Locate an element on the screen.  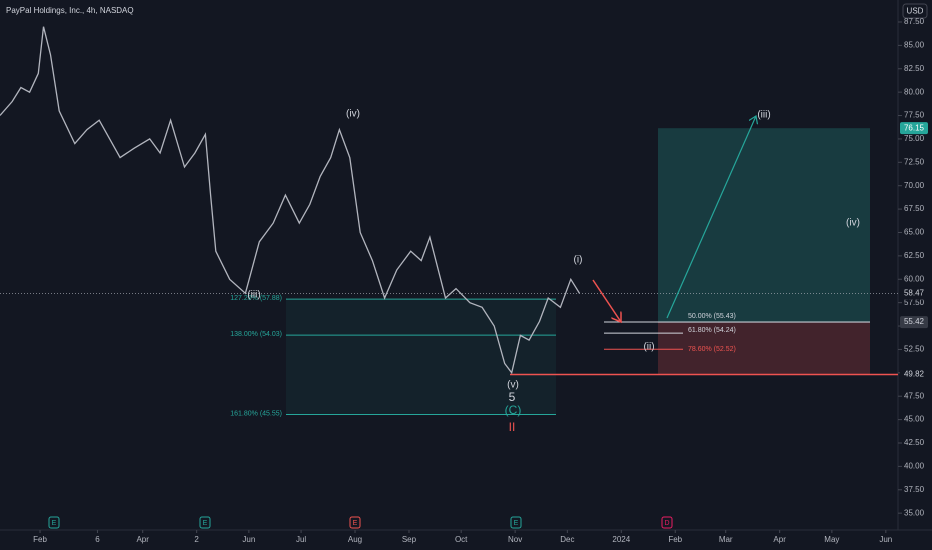
x-tick-label: Aug is located at coordinates (355, 539).